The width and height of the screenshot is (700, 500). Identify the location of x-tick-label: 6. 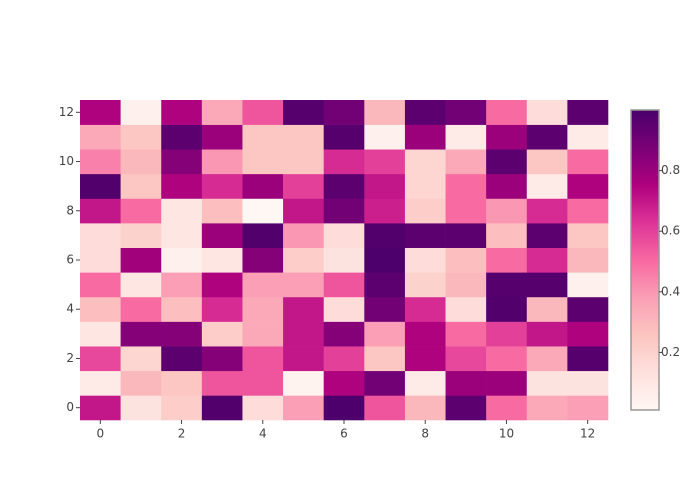
(344, 434).